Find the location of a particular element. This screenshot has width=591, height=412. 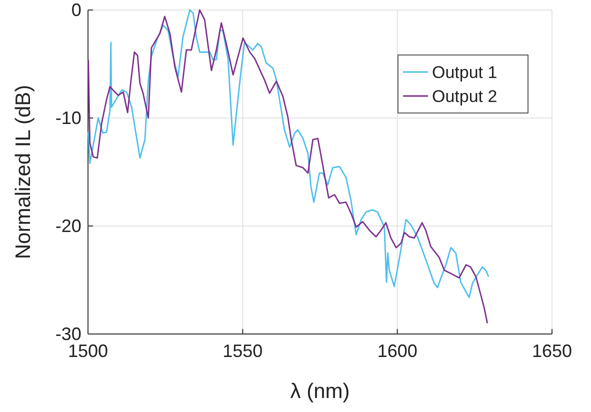

x-tick-label: 1550 is located at coordinates (242, 350).